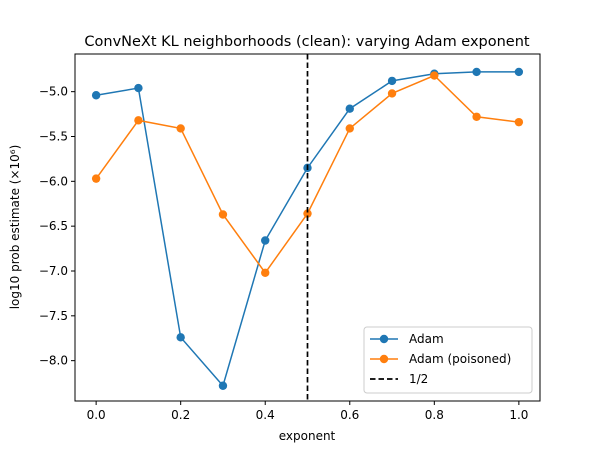 The height and width of the screenshot is (450, 600). I want to click on y-tick-label: −7.0, so click(53, 271).